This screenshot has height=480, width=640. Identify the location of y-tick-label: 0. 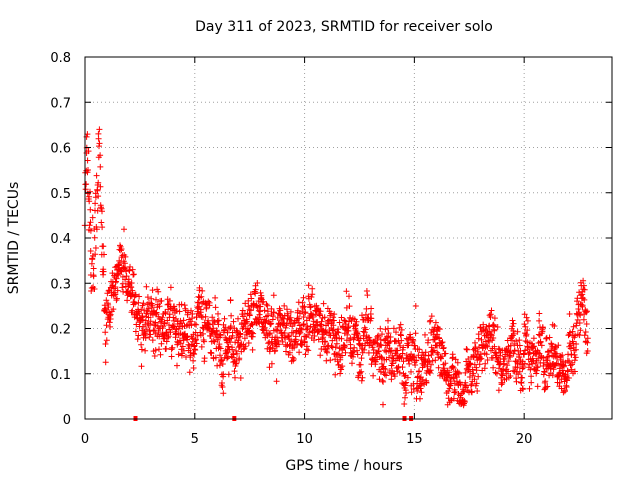
(67, 420).